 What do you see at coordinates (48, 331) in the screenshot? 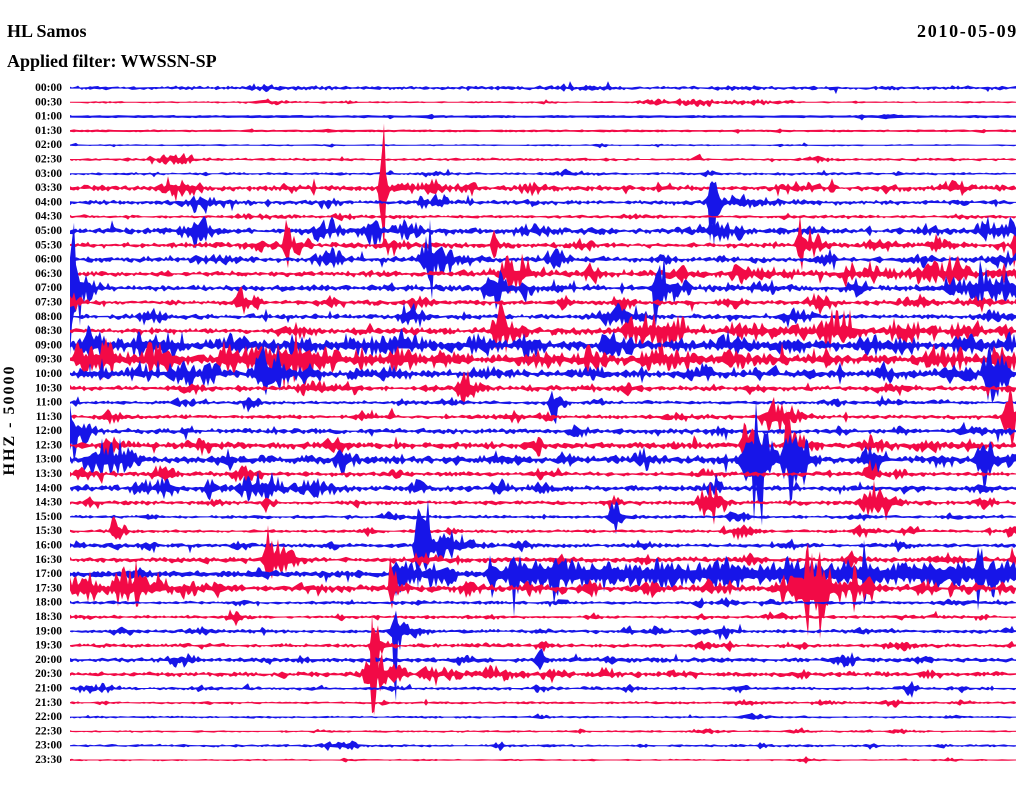
I see `svg-text: 08:30` at bounding box center [48, 331].